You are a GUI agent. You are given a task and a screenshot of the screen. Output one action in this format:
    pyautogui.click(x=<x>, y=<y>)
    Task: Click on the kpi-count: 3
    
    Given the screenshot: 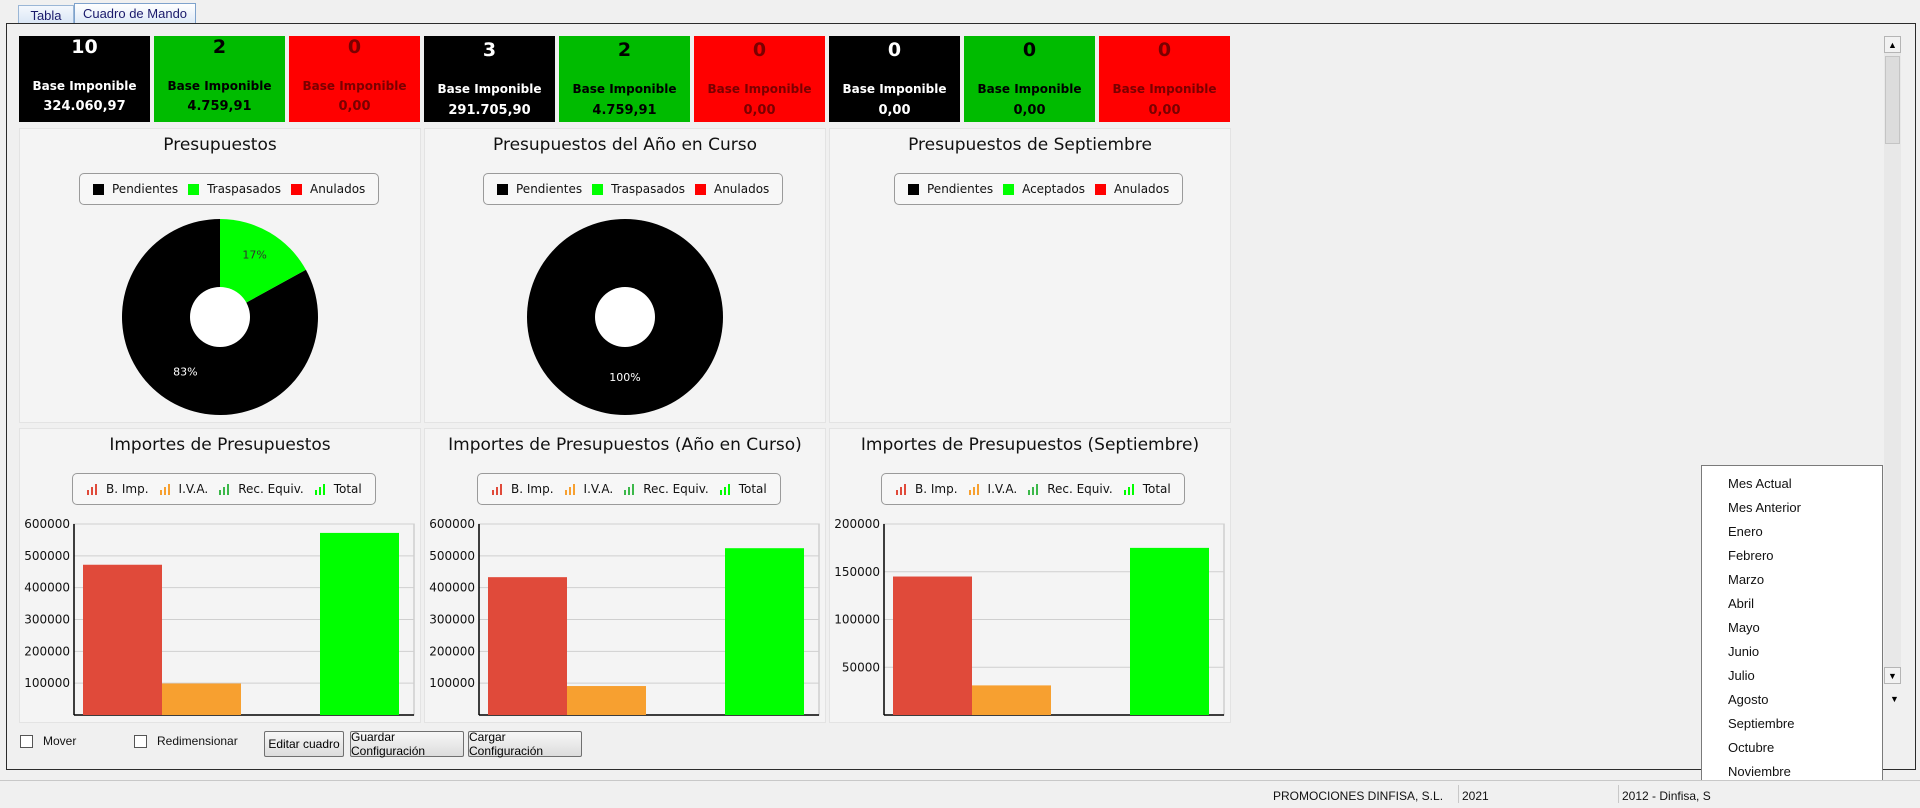 What is the action you would take?
    pyautogui.click(x=489, y=50)
    